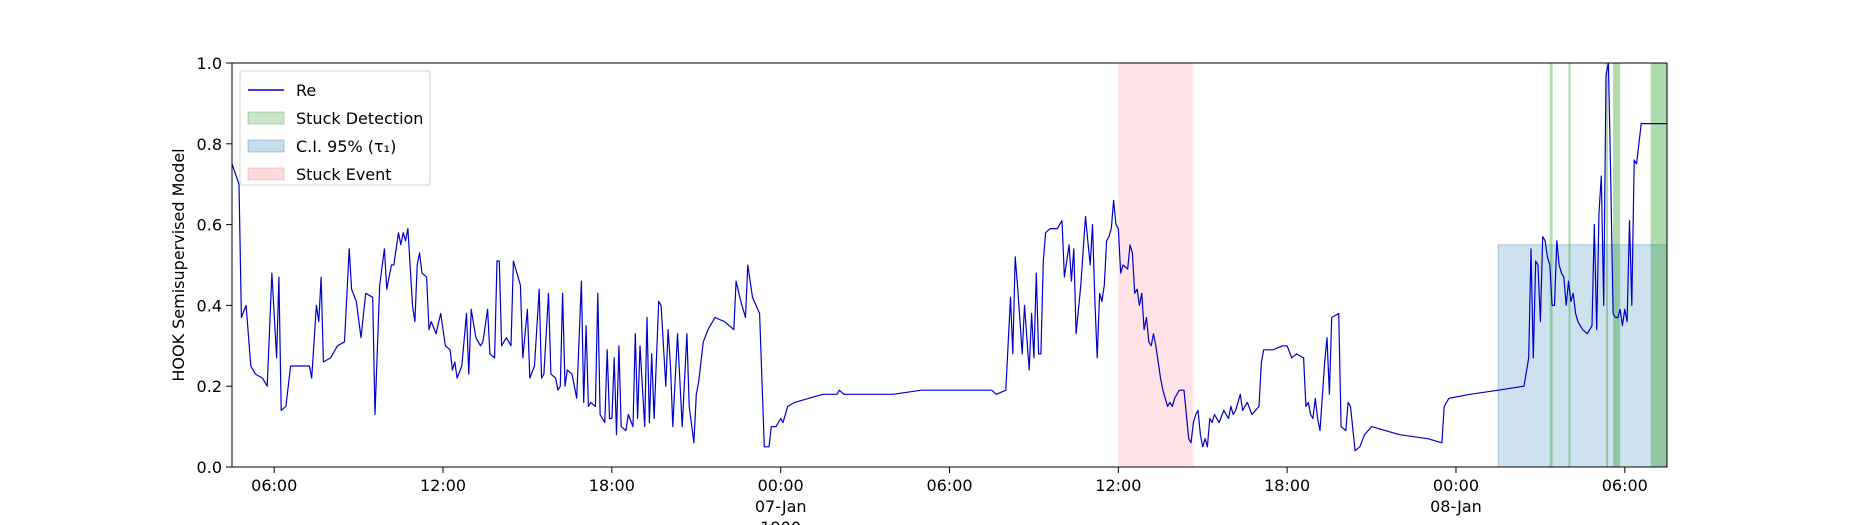 Image resolution: width=1850 pixels, height=525 pixels. What do you see at coordinates (209, 225) in the screenshot?
I see `y-tick-label: 0.6` at bounding box center [209, 225].